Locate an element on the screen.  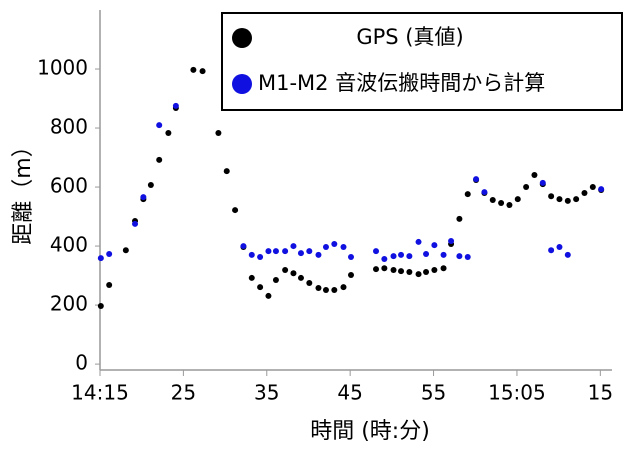
x-tick-label: 15:05 is located at coordinates (517, 393).